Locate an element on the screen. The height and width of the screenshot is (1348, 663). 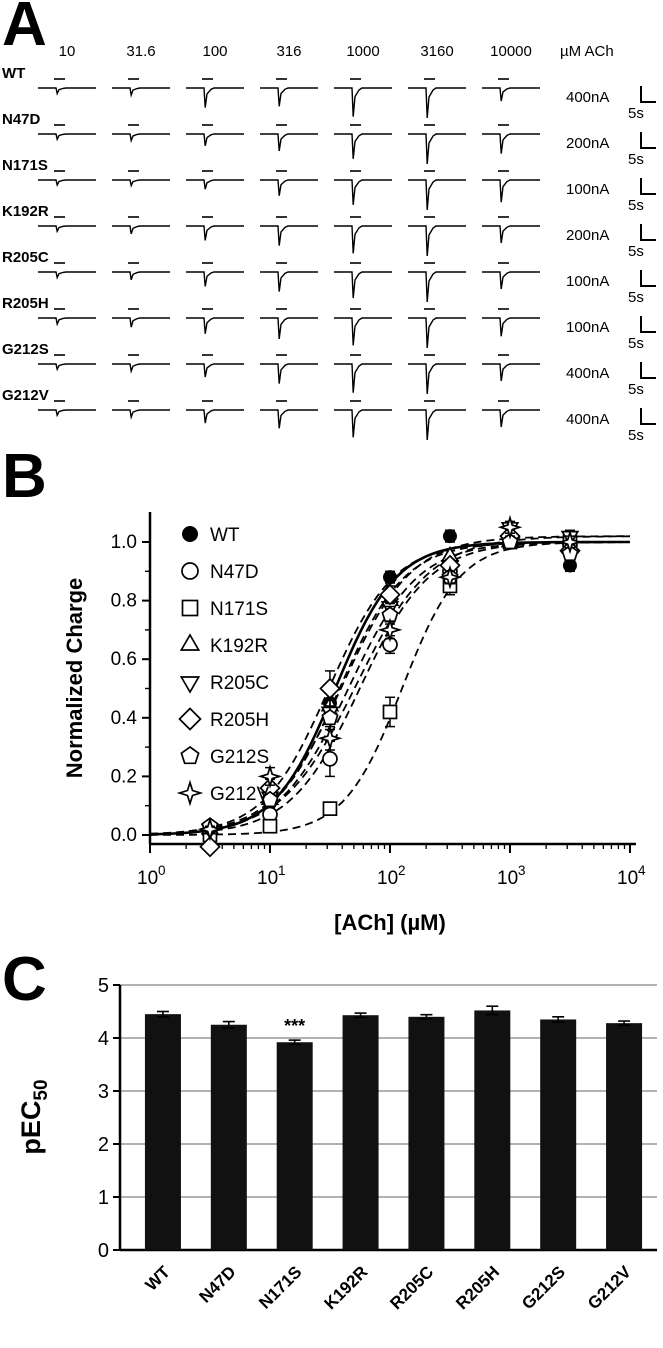
svg-text: 0.2 is located at coordinates (124, 776).